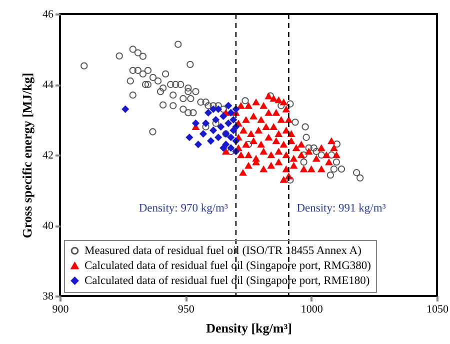  Describe the element at coordinates (341, 208) in the screenshot. I see `ref-line-label: Density: 991 kg/m³` at that location.